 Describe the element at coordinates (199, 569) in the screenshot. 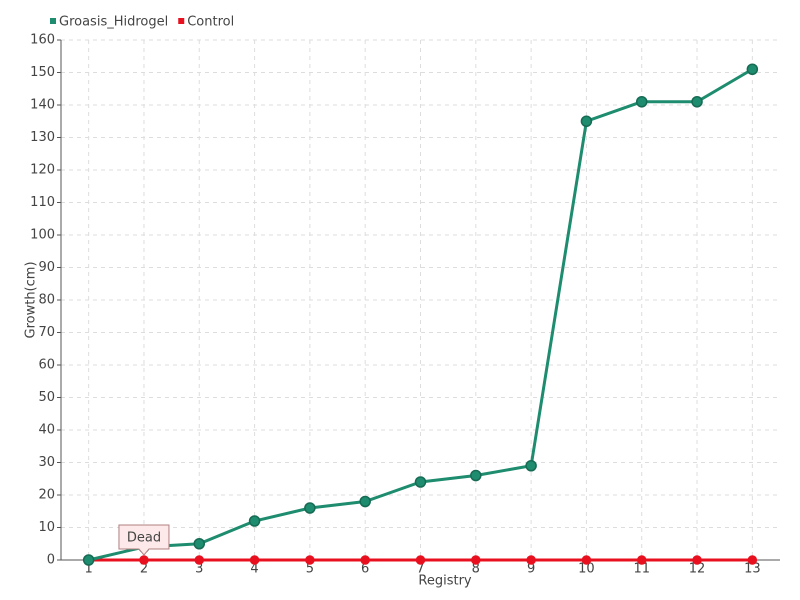

I see `x-tick-label: 3` at that location.